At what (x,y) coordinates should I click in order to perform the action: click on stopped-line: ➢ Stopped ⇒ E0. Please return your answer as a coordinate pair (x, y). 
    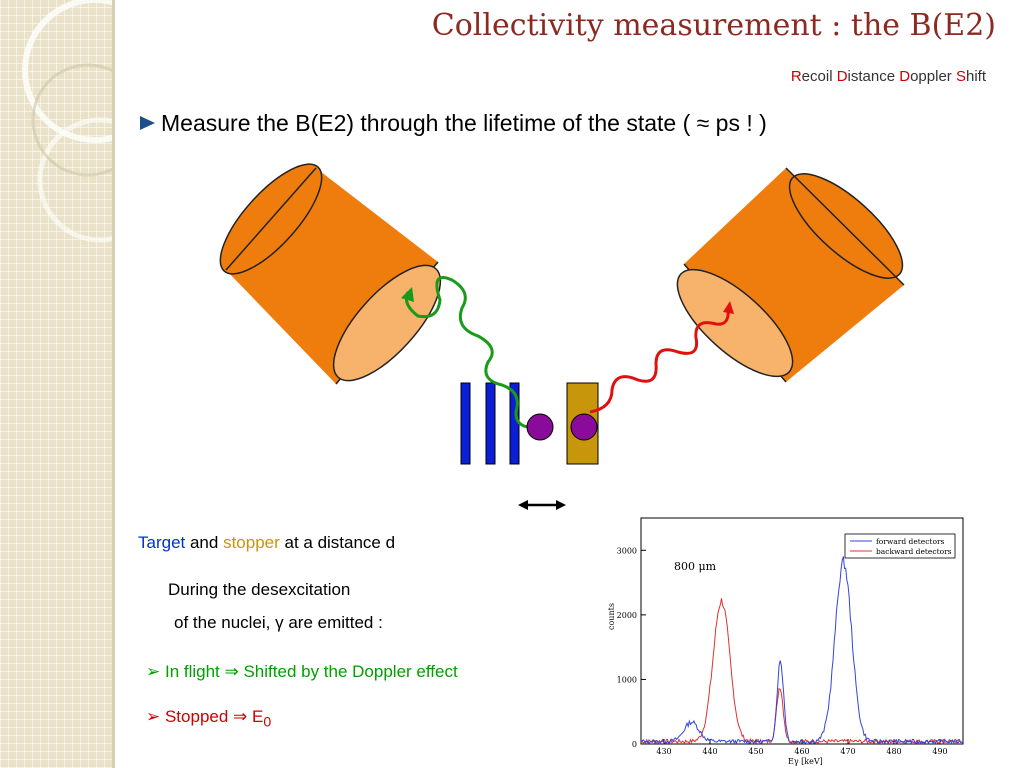
    Looking at the image, I should click on (208, 718).